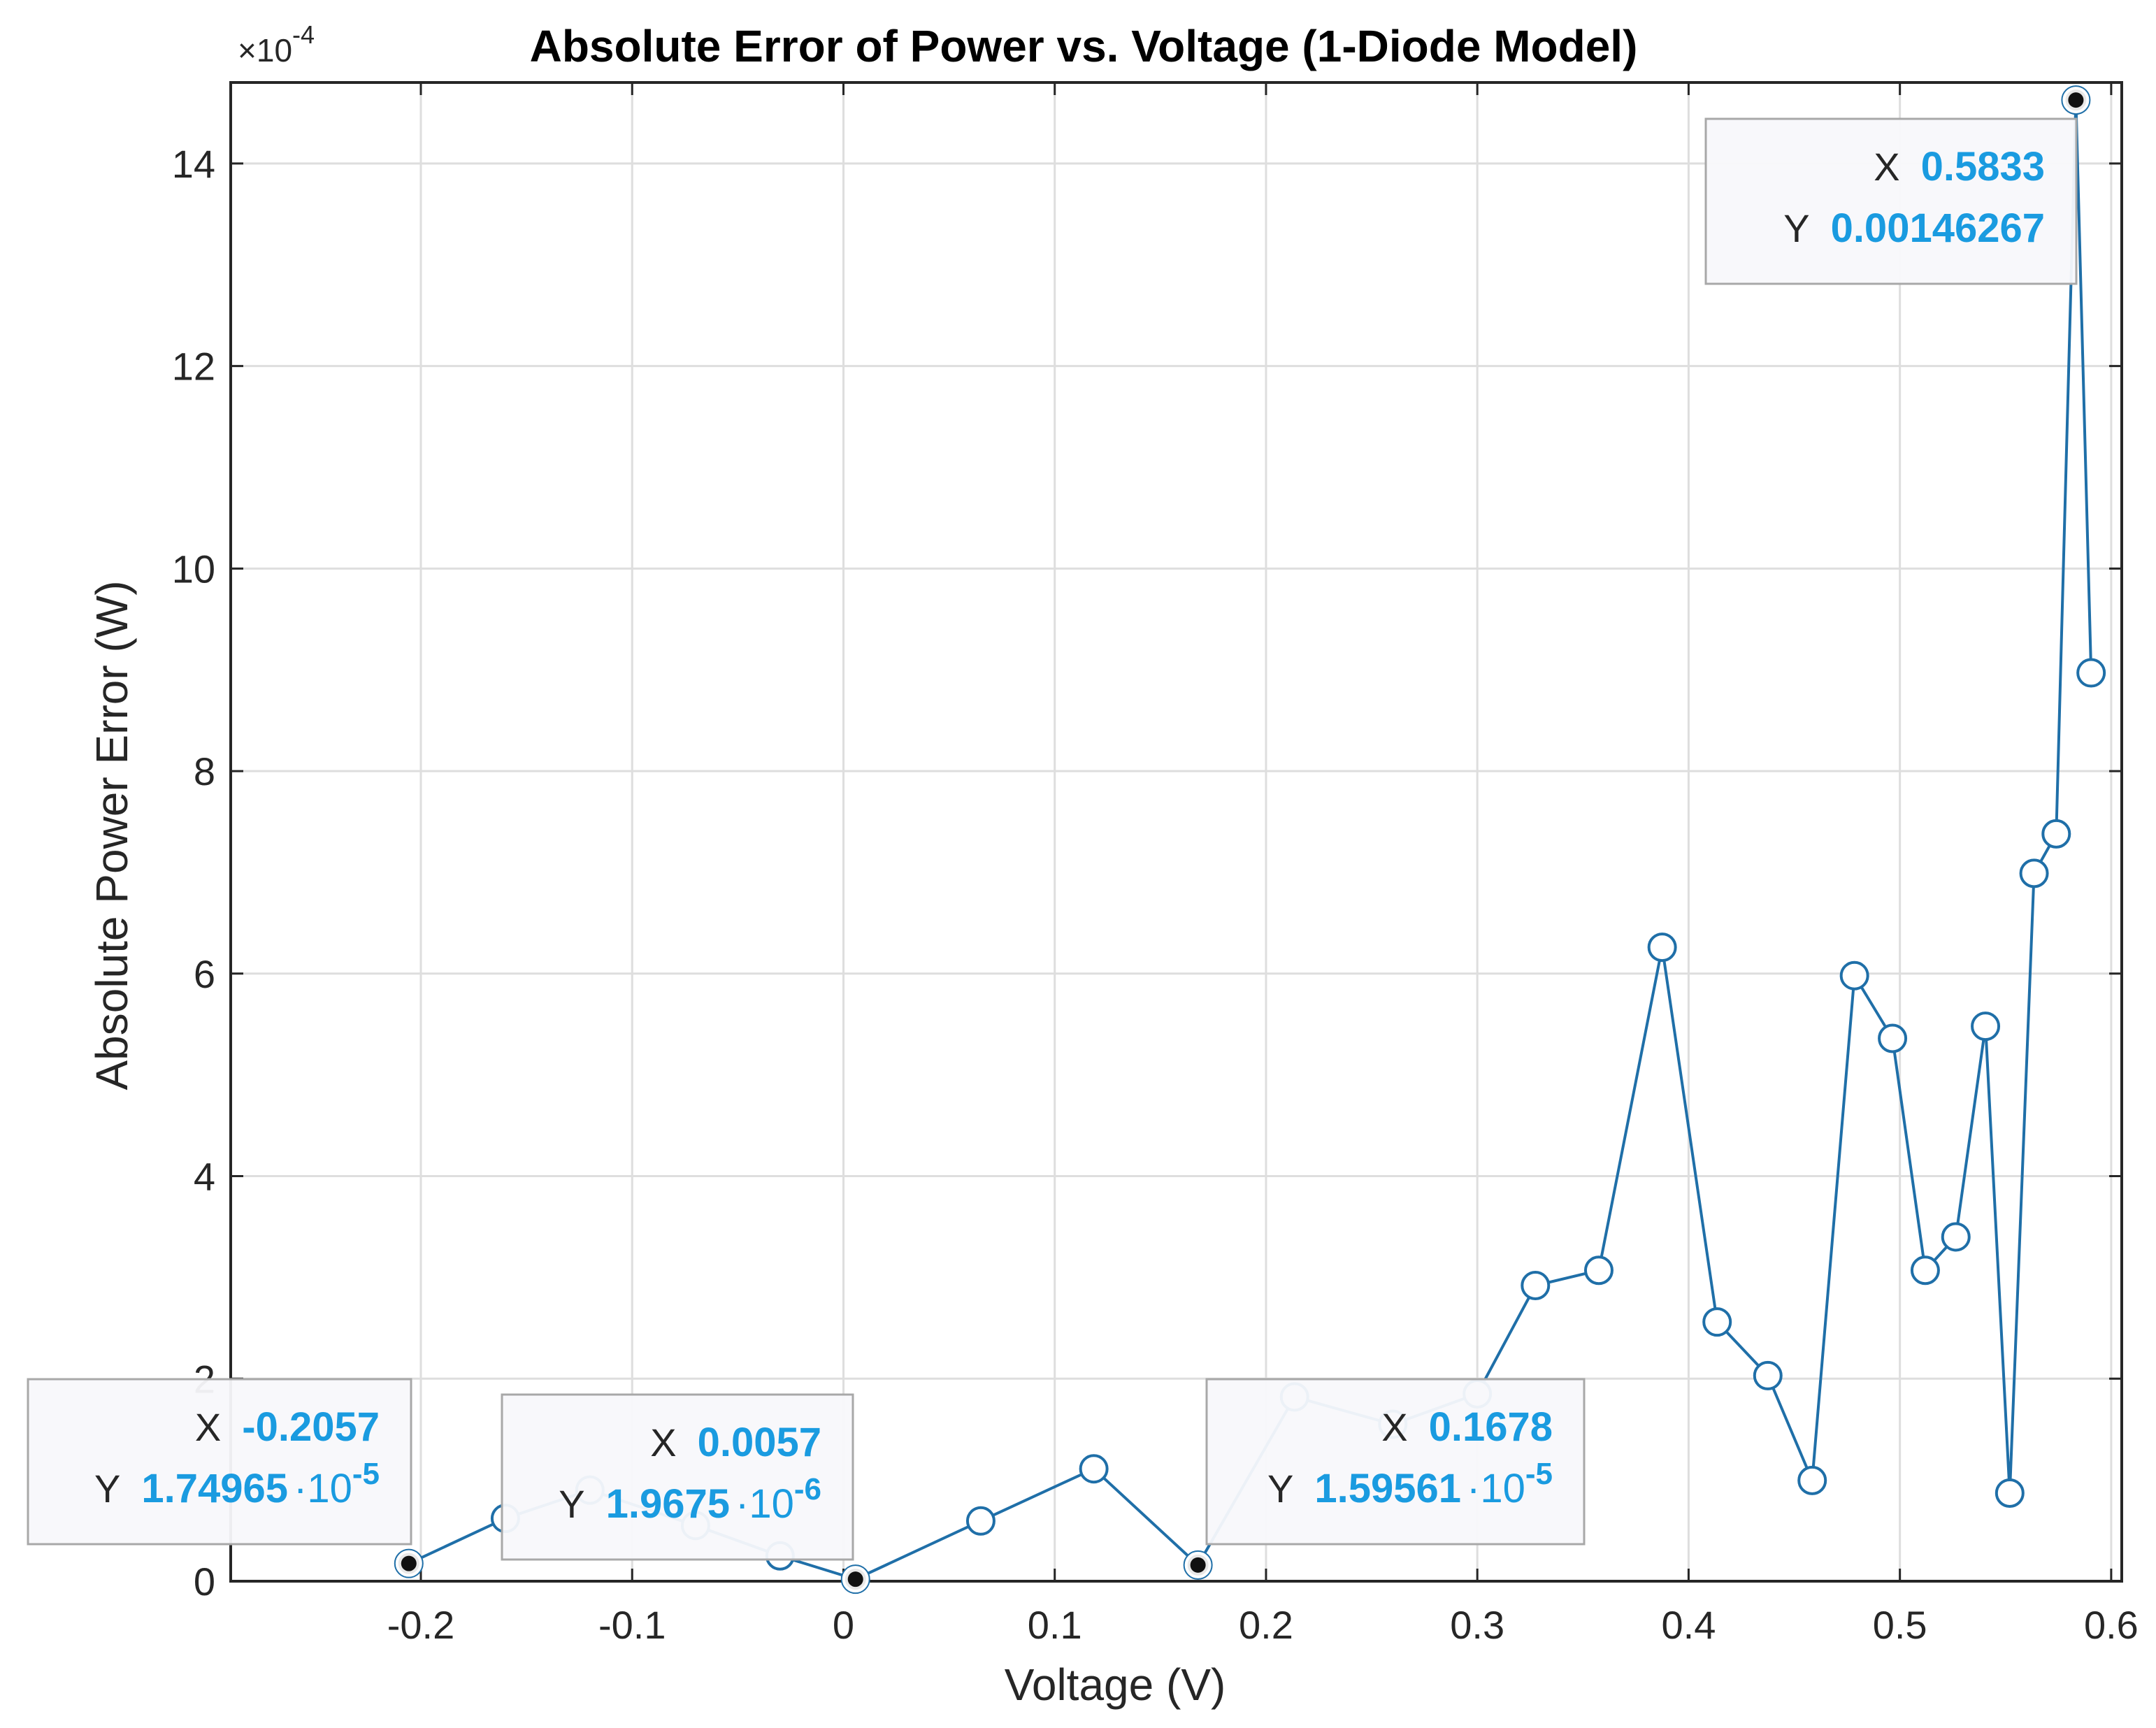  I want to click on datatip-x-value: 0.1678, so click(1491, 1427).